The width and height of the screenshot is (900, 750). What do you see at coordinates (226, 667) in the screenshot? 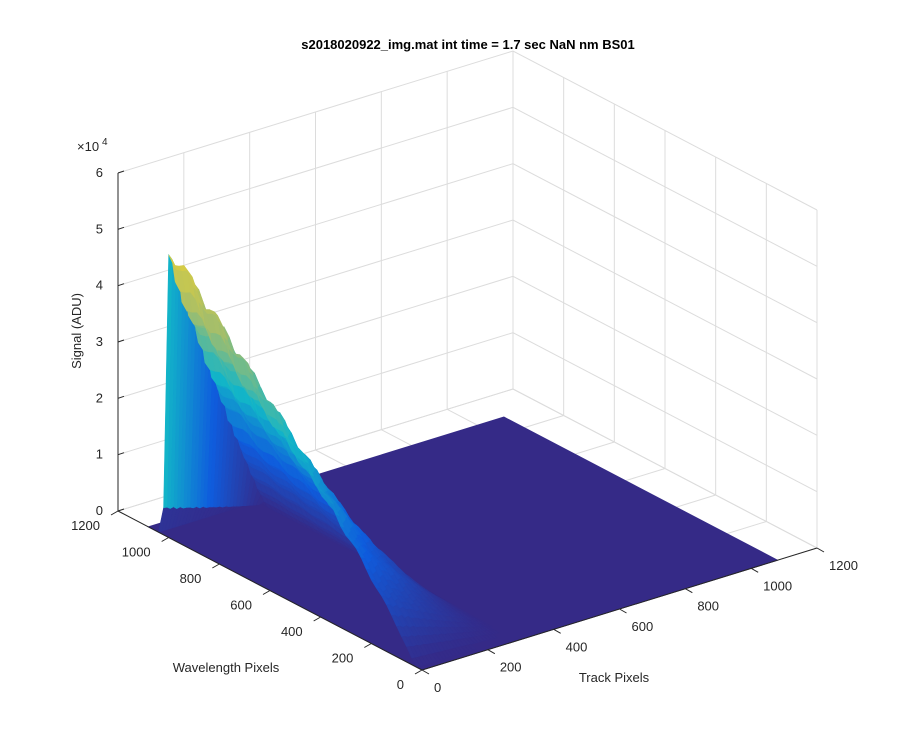
I see `y-axis-label: Wavelength Pixels` at bounding box center [226, 667].